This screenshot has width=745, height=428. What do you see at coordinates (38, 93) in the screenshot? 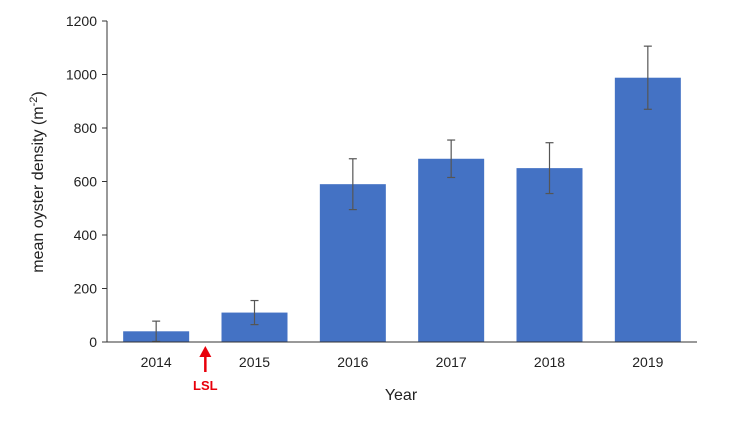
I see `y-axis-label-end: )` at bounding box center [38, 93].